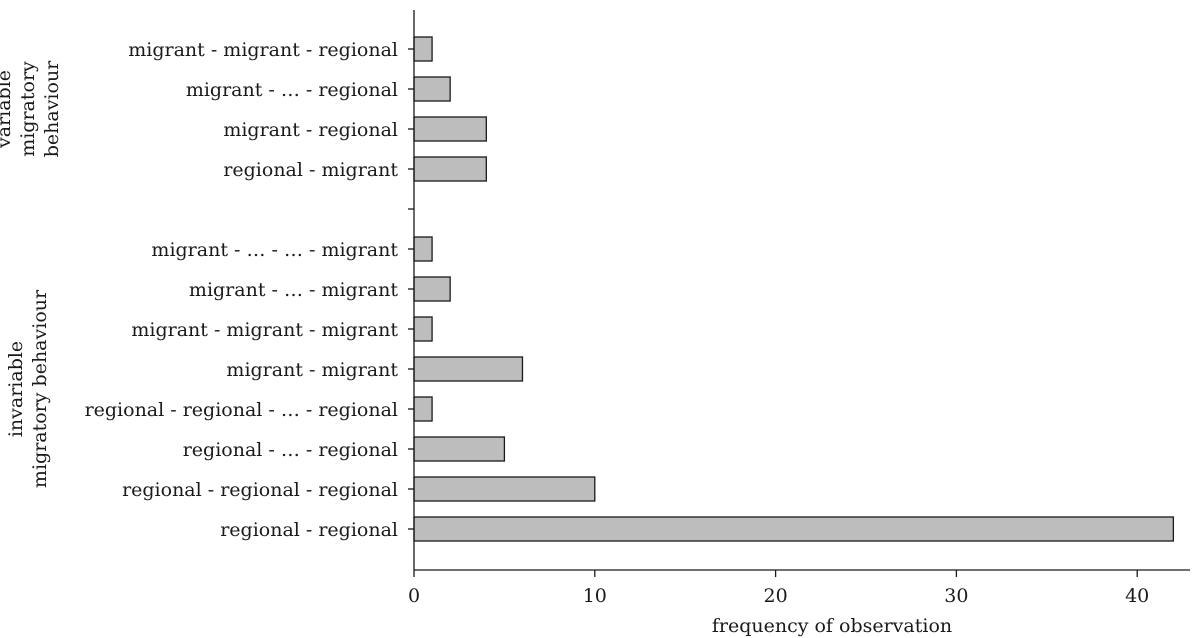 The height and width of the screenshot is (638, 1192). Describe the element at coordinates (776, 596) in the screenshot. I see `x-tick-label: 20` at that location.